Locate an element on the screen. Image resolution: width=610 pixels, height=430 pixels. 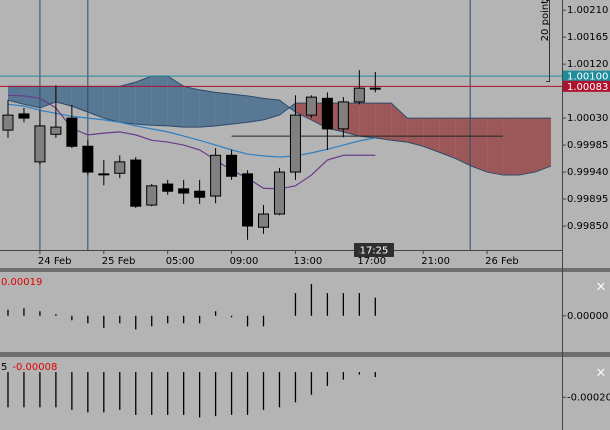
x-tick-label: 21:00 is located at coordinates (435, 261).